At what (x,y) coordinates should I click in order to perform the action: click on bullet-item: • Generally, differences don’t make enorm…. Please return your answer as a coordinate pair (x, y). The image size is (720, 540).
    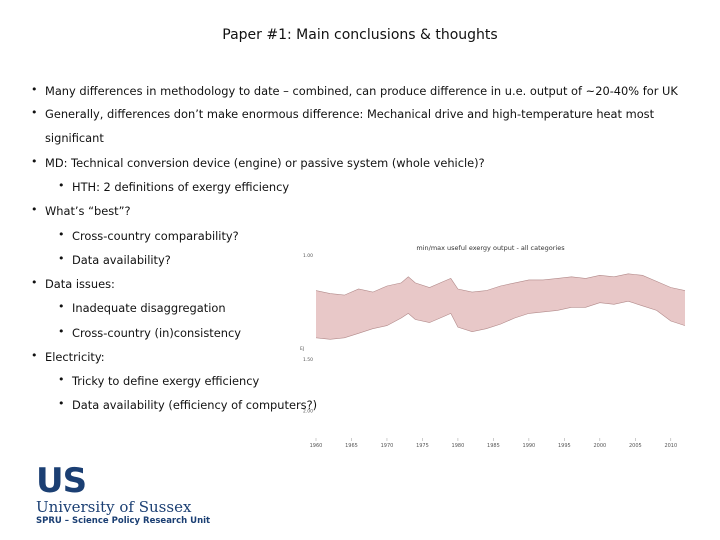
    Looking at the image, I should click on (343, 114).